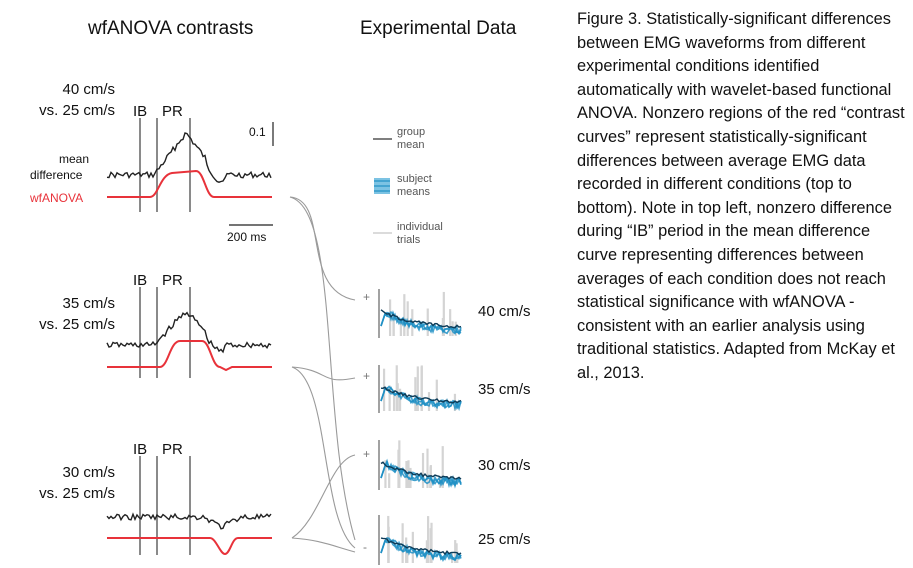 The width and height of the screenshot is (913, 568). What do you see at coordinates (504, 389) in the screenshot?
I see `condition-label: 35 cm/s` at bounding box center [504, 389].